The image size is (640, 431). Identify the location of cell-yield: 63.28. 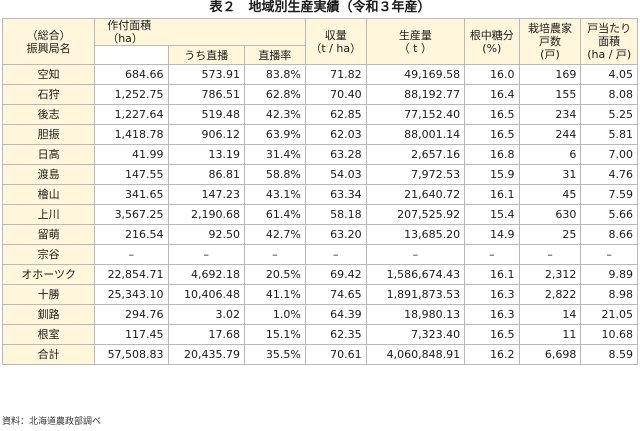
(335, 154).